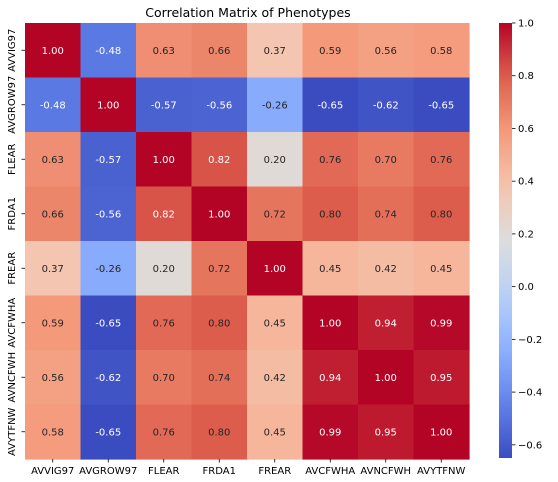 Image resolution: width=558 pixels, height=482 pixels. I want to click on y-tick-label: AVNCFWH, so click(12, 377).